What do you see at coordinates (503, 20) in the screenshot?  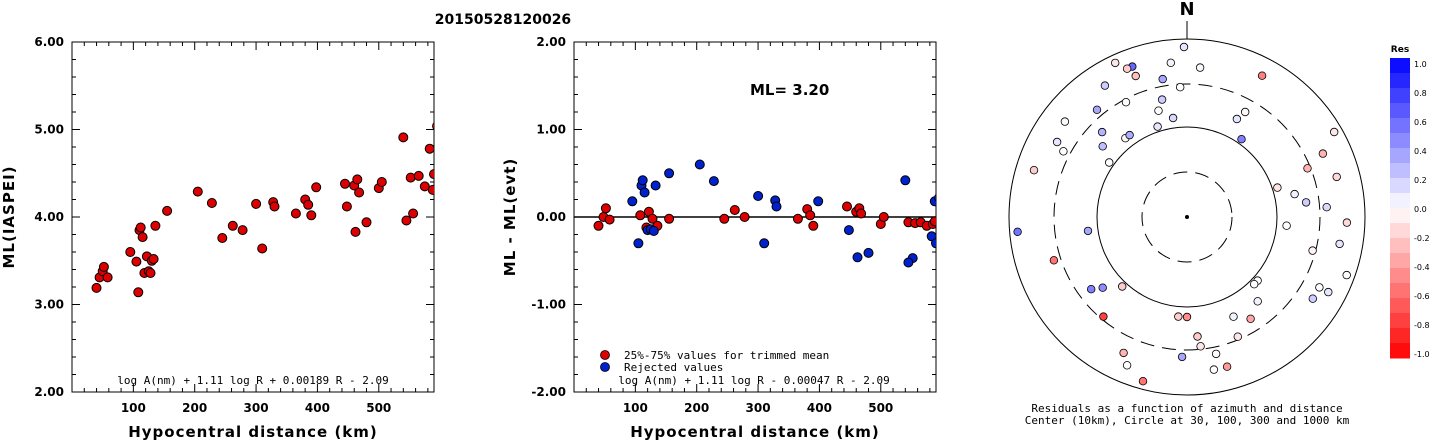 I see `figure-title: 20150528120026` at bounding box center [503, 20].